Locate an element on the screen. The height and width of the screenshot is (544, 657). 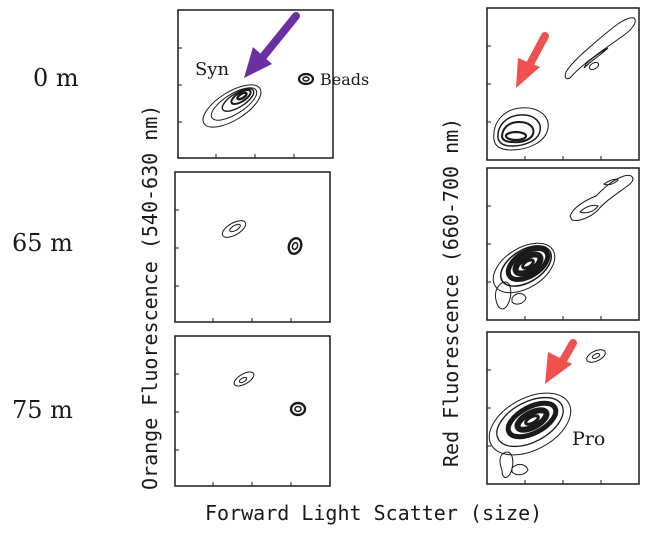
upper-cluster-contours-65m is located at coordinates (601, 198).